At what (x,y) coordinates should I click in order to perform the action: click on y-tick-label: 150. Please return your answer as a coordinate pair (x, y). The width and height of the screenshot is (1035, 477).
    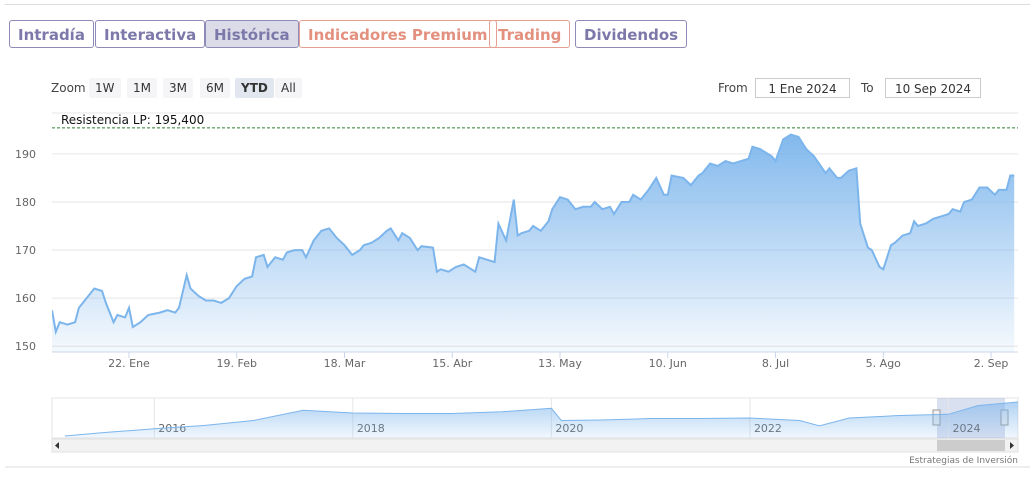
    Looking at the image, I should click on (25, 346).